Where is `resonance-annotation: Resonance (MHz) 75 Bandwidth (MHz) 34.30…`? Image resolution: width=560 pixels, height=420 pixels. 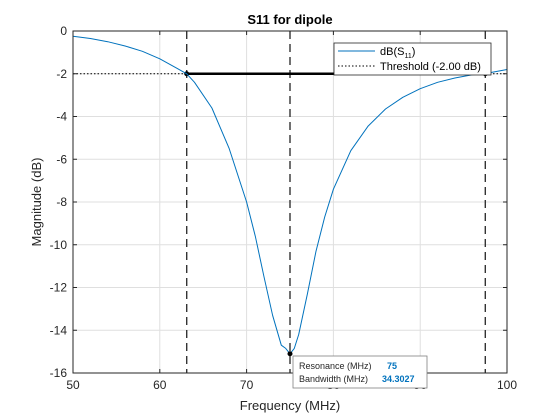 resonance-annotation: Resonance (MHz) 75 Bandwidth (MHz) 34.30… is located at coordinates (360, 372).